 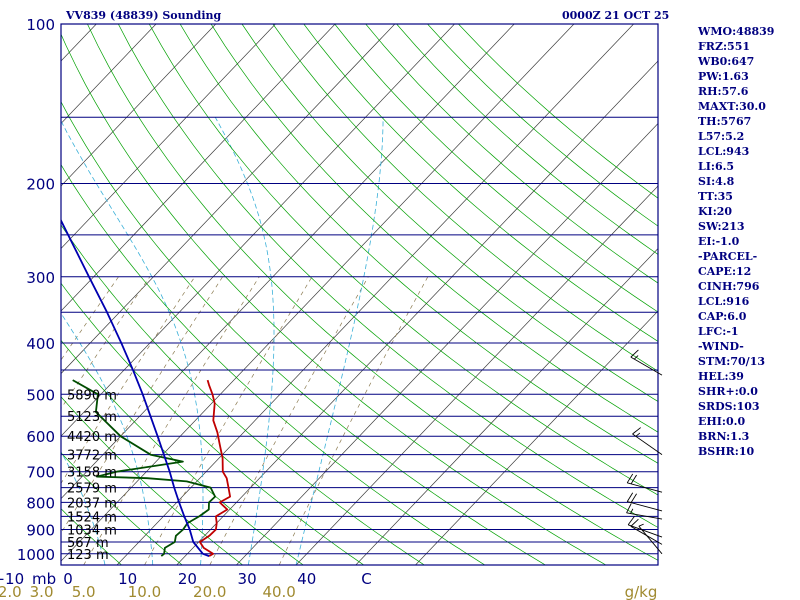 I want to click on temperature-tick-label: 40, so click(x=306, y=579).